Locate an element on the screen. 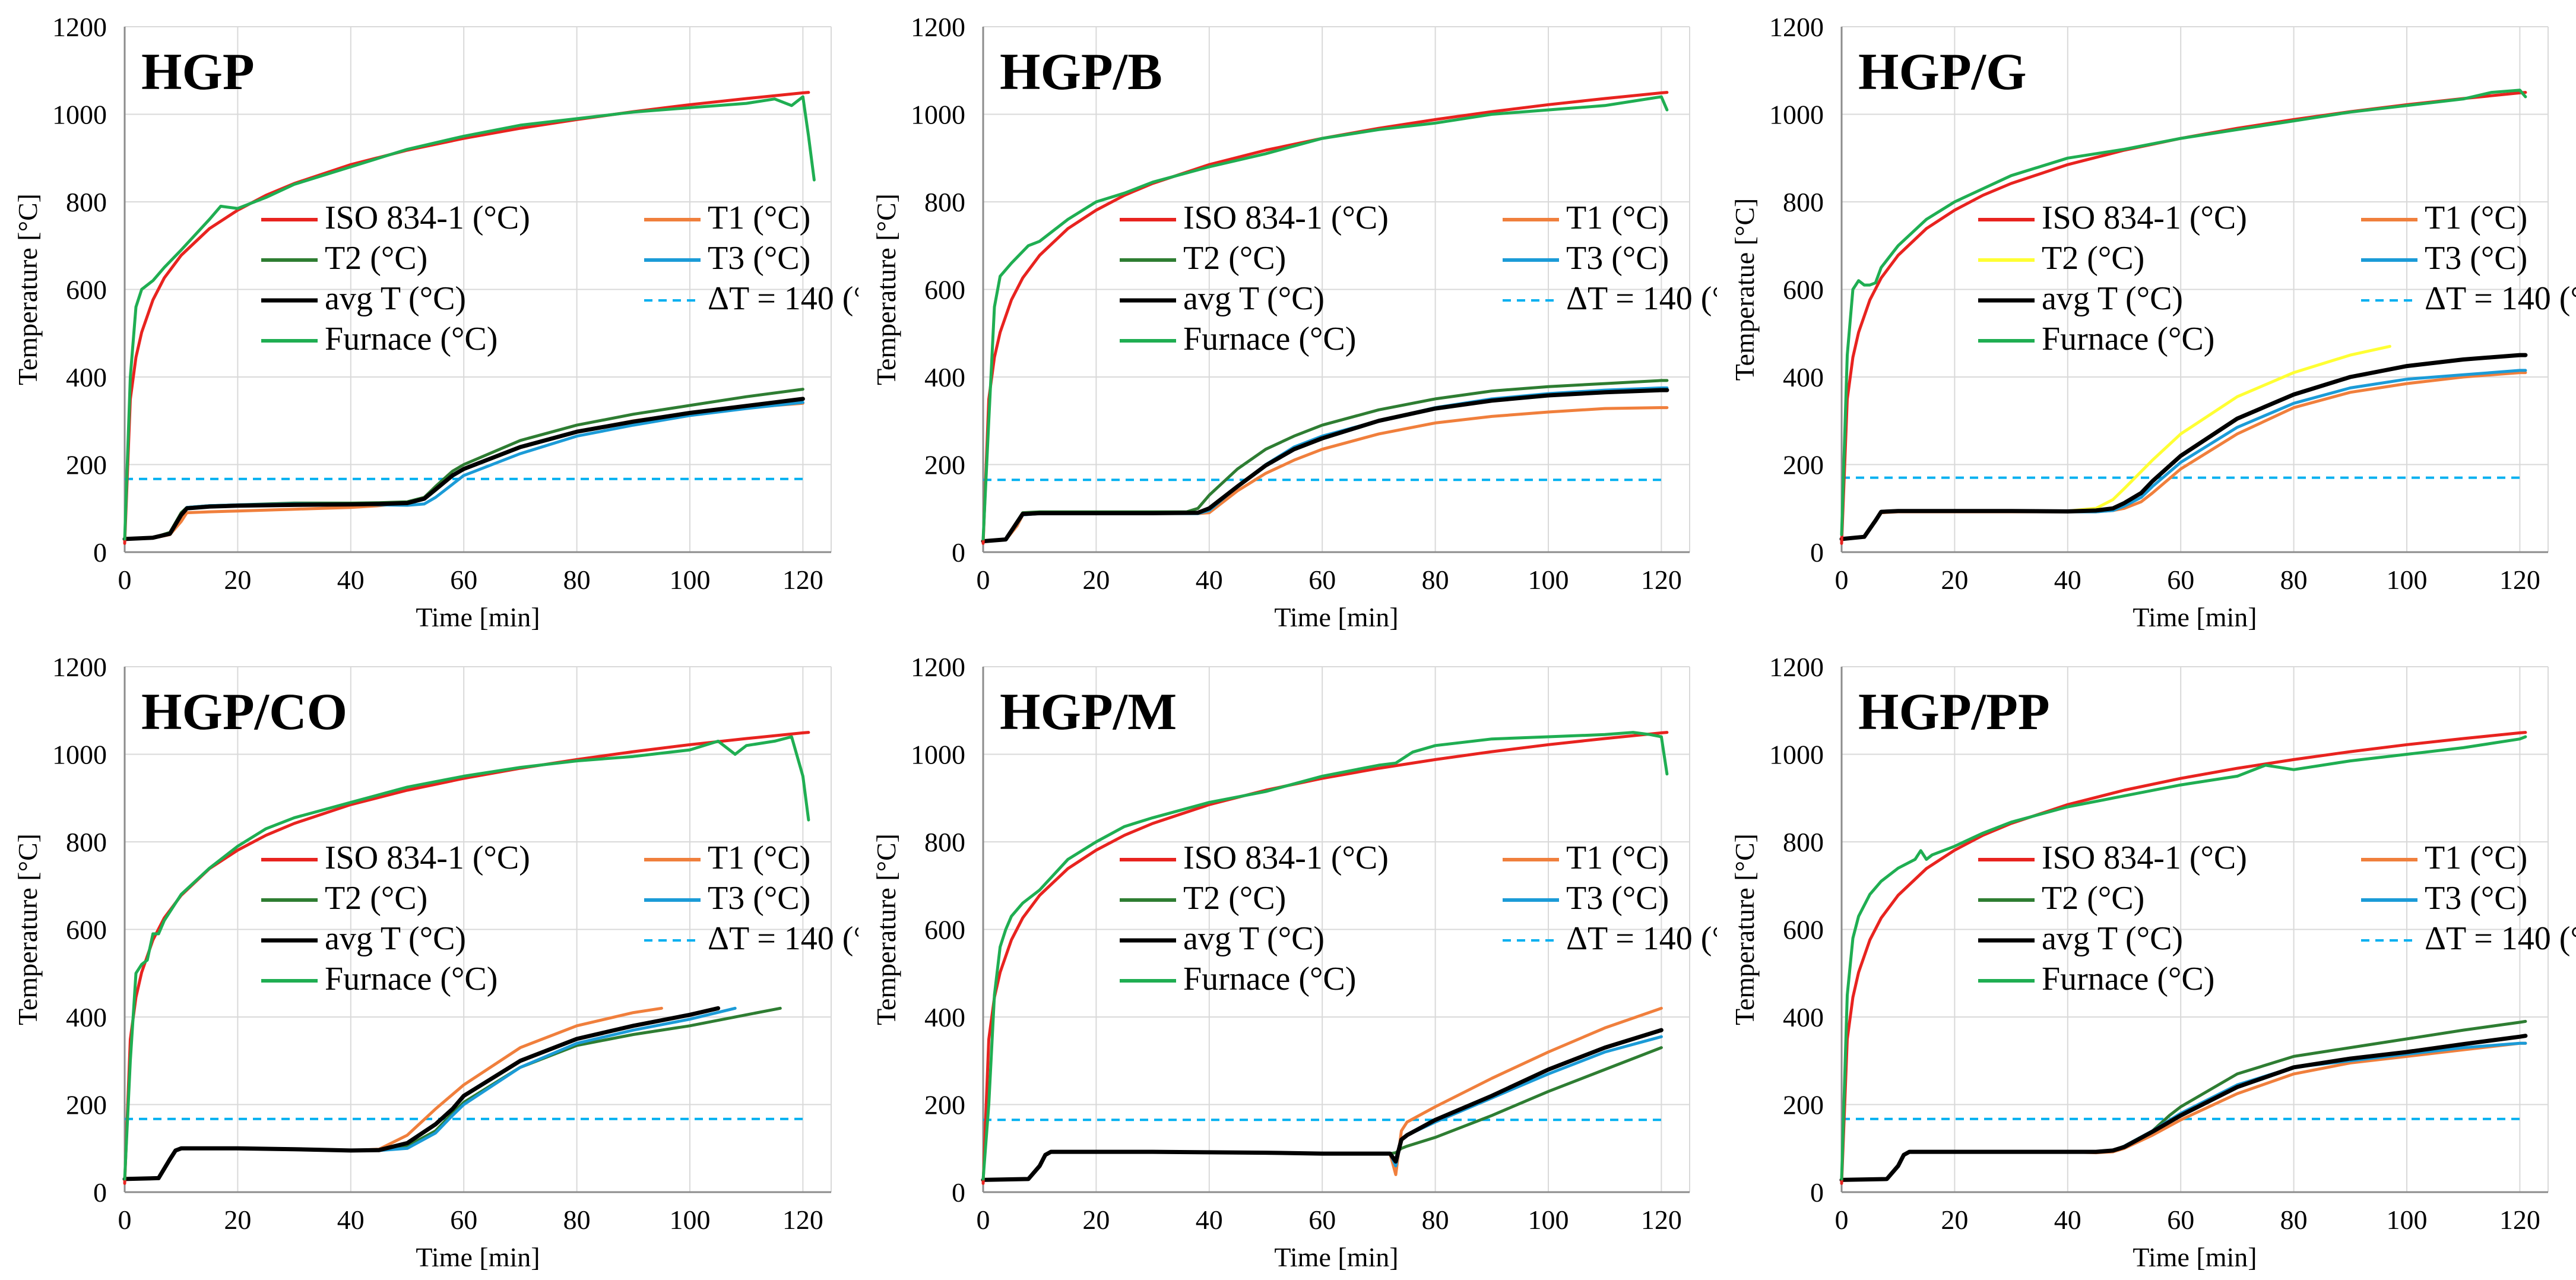 The image size is (2576, 1280). chart-title: HGP is located at coordinates (198, 72).